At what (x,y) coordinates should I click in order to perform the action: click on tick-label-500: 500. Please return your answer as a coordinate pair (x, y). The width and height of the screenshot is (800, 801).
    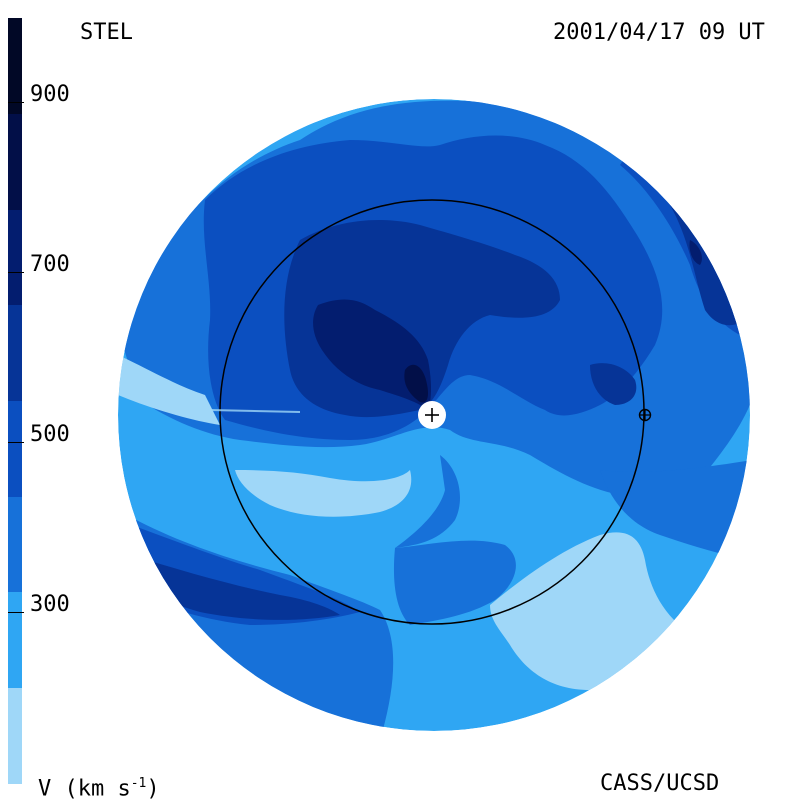
    Looking at the image, I should click on (50, 434).